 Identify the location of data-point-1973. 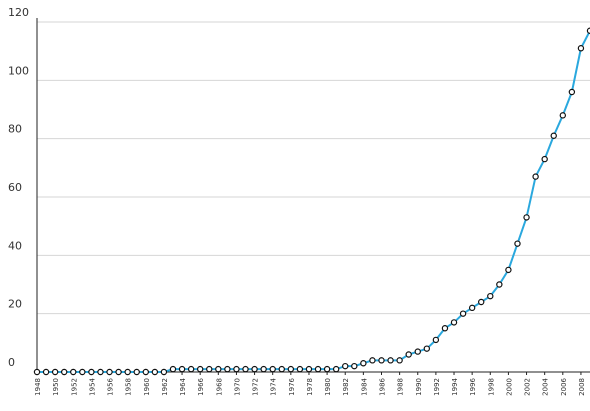
(263, 369).